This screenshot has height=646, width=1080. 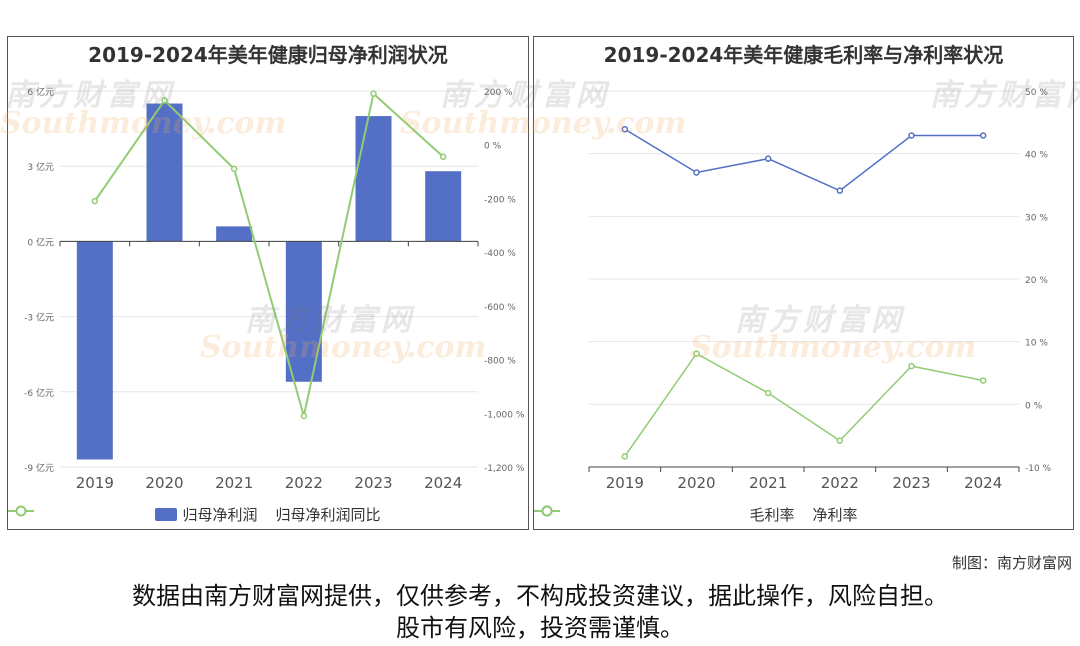 What do you see at coordinates (493, 147) in the screenshot?
I see `y2-tick-label: 0 %` at bounding box center [493, 147].